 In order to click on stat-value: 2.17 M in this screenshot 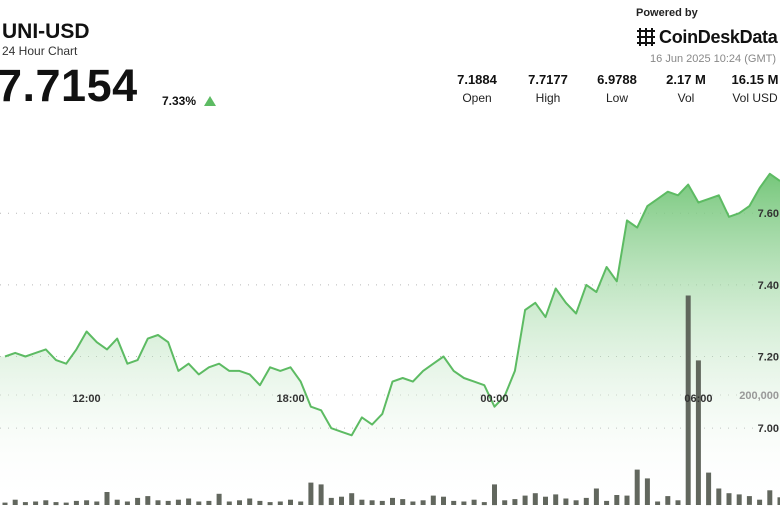, I will do `click(686, 79)`.